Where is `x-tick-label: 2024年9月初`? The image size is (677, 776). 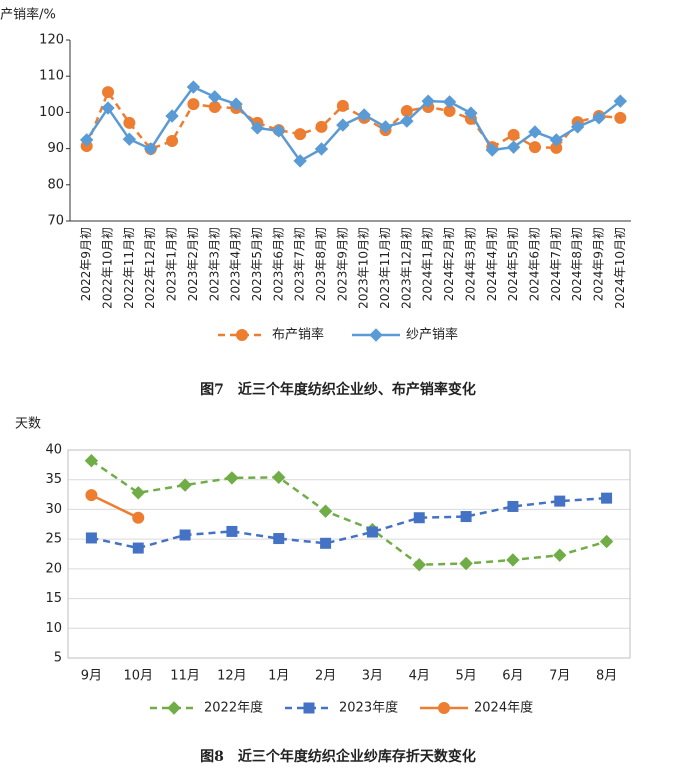
x-tick-label: 2024年9月初 is located at coordinates (598, 264).